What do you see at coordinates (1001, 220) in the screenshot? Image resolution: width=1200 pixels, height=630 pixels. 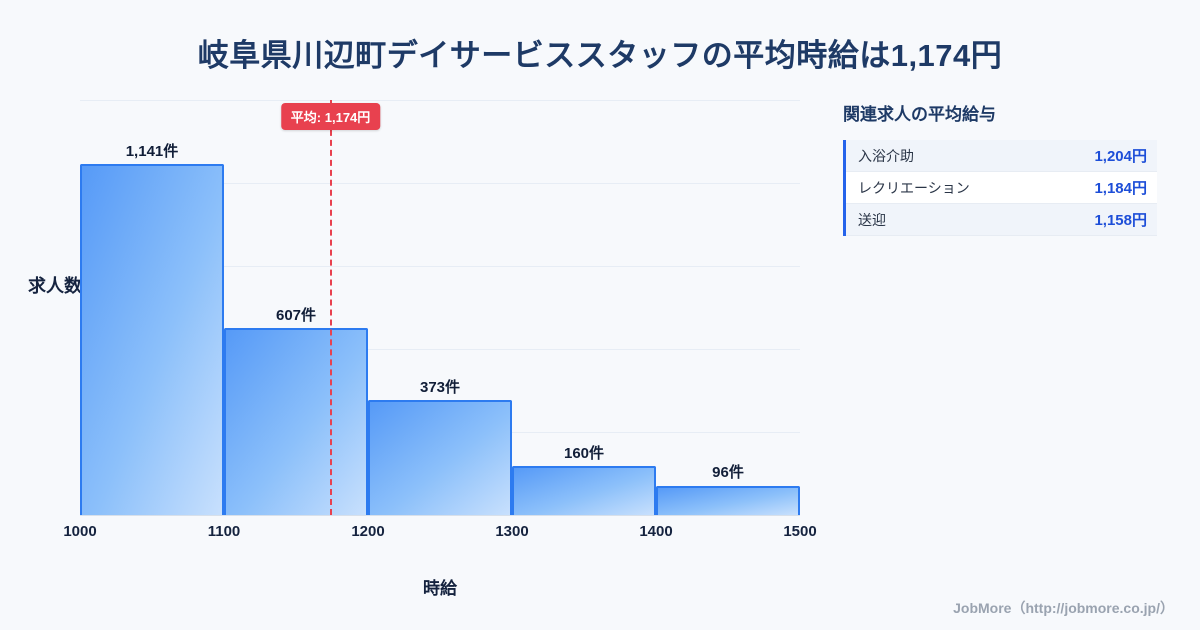 I see `salary-row: 送迎 1,158円` at bounding box center [1001, 220].